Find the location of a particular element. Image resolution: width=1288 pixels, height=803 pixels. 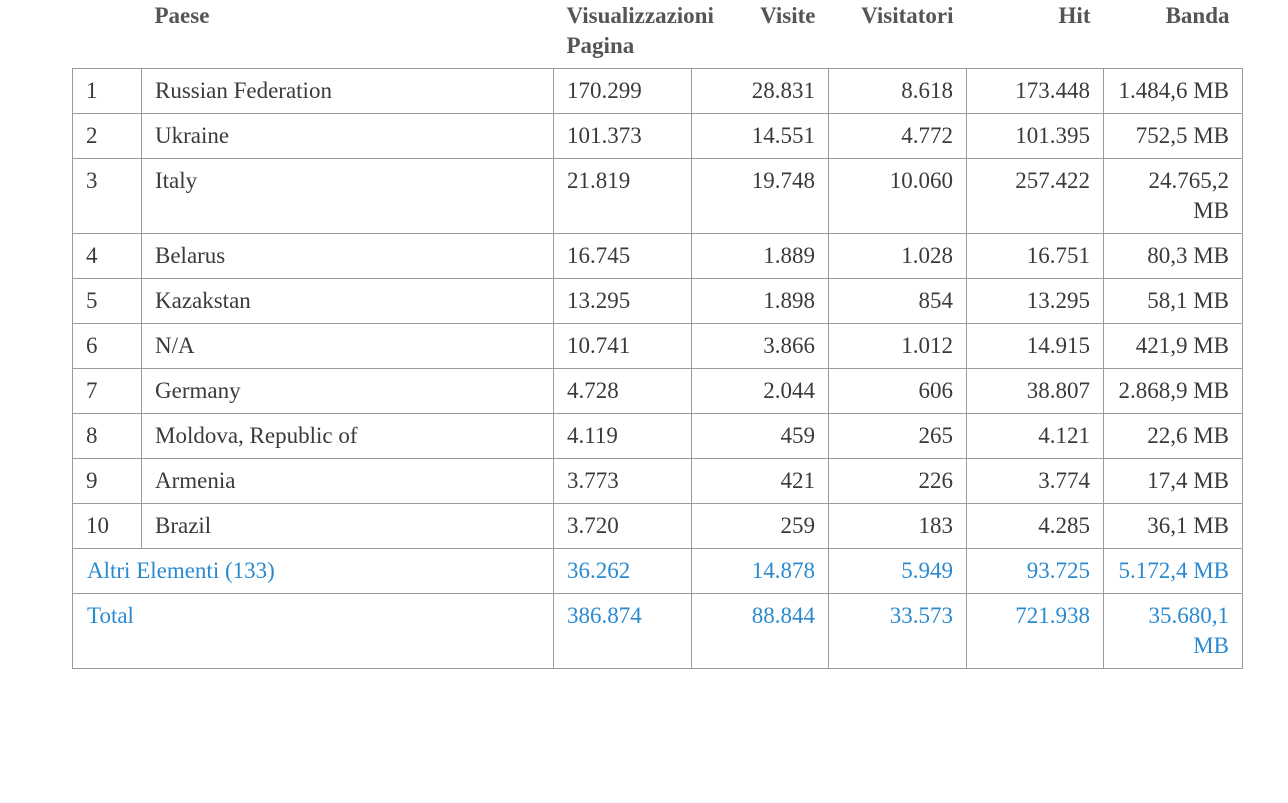

bandwidth-cell: 22,6 MB is located at coordinates (1173, 436).